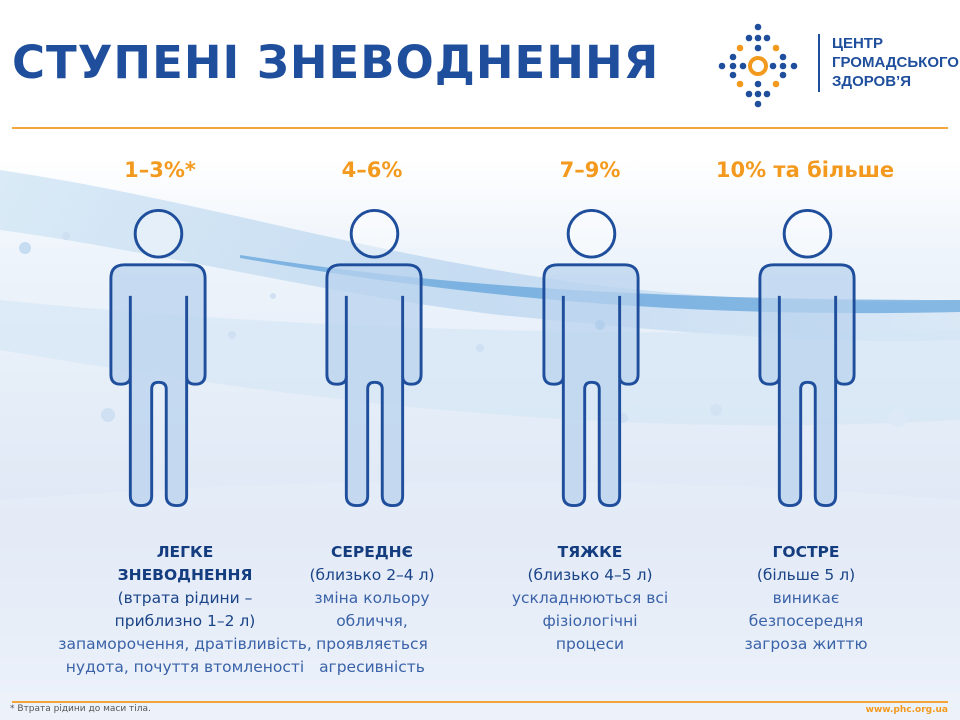 This screenshot has height=720, width=960. What do you see at coordinates (80, 709) in the screenshot?
I see `footnote: * Втрата рідини до маси тіла.` at bounding box center [80, 709].